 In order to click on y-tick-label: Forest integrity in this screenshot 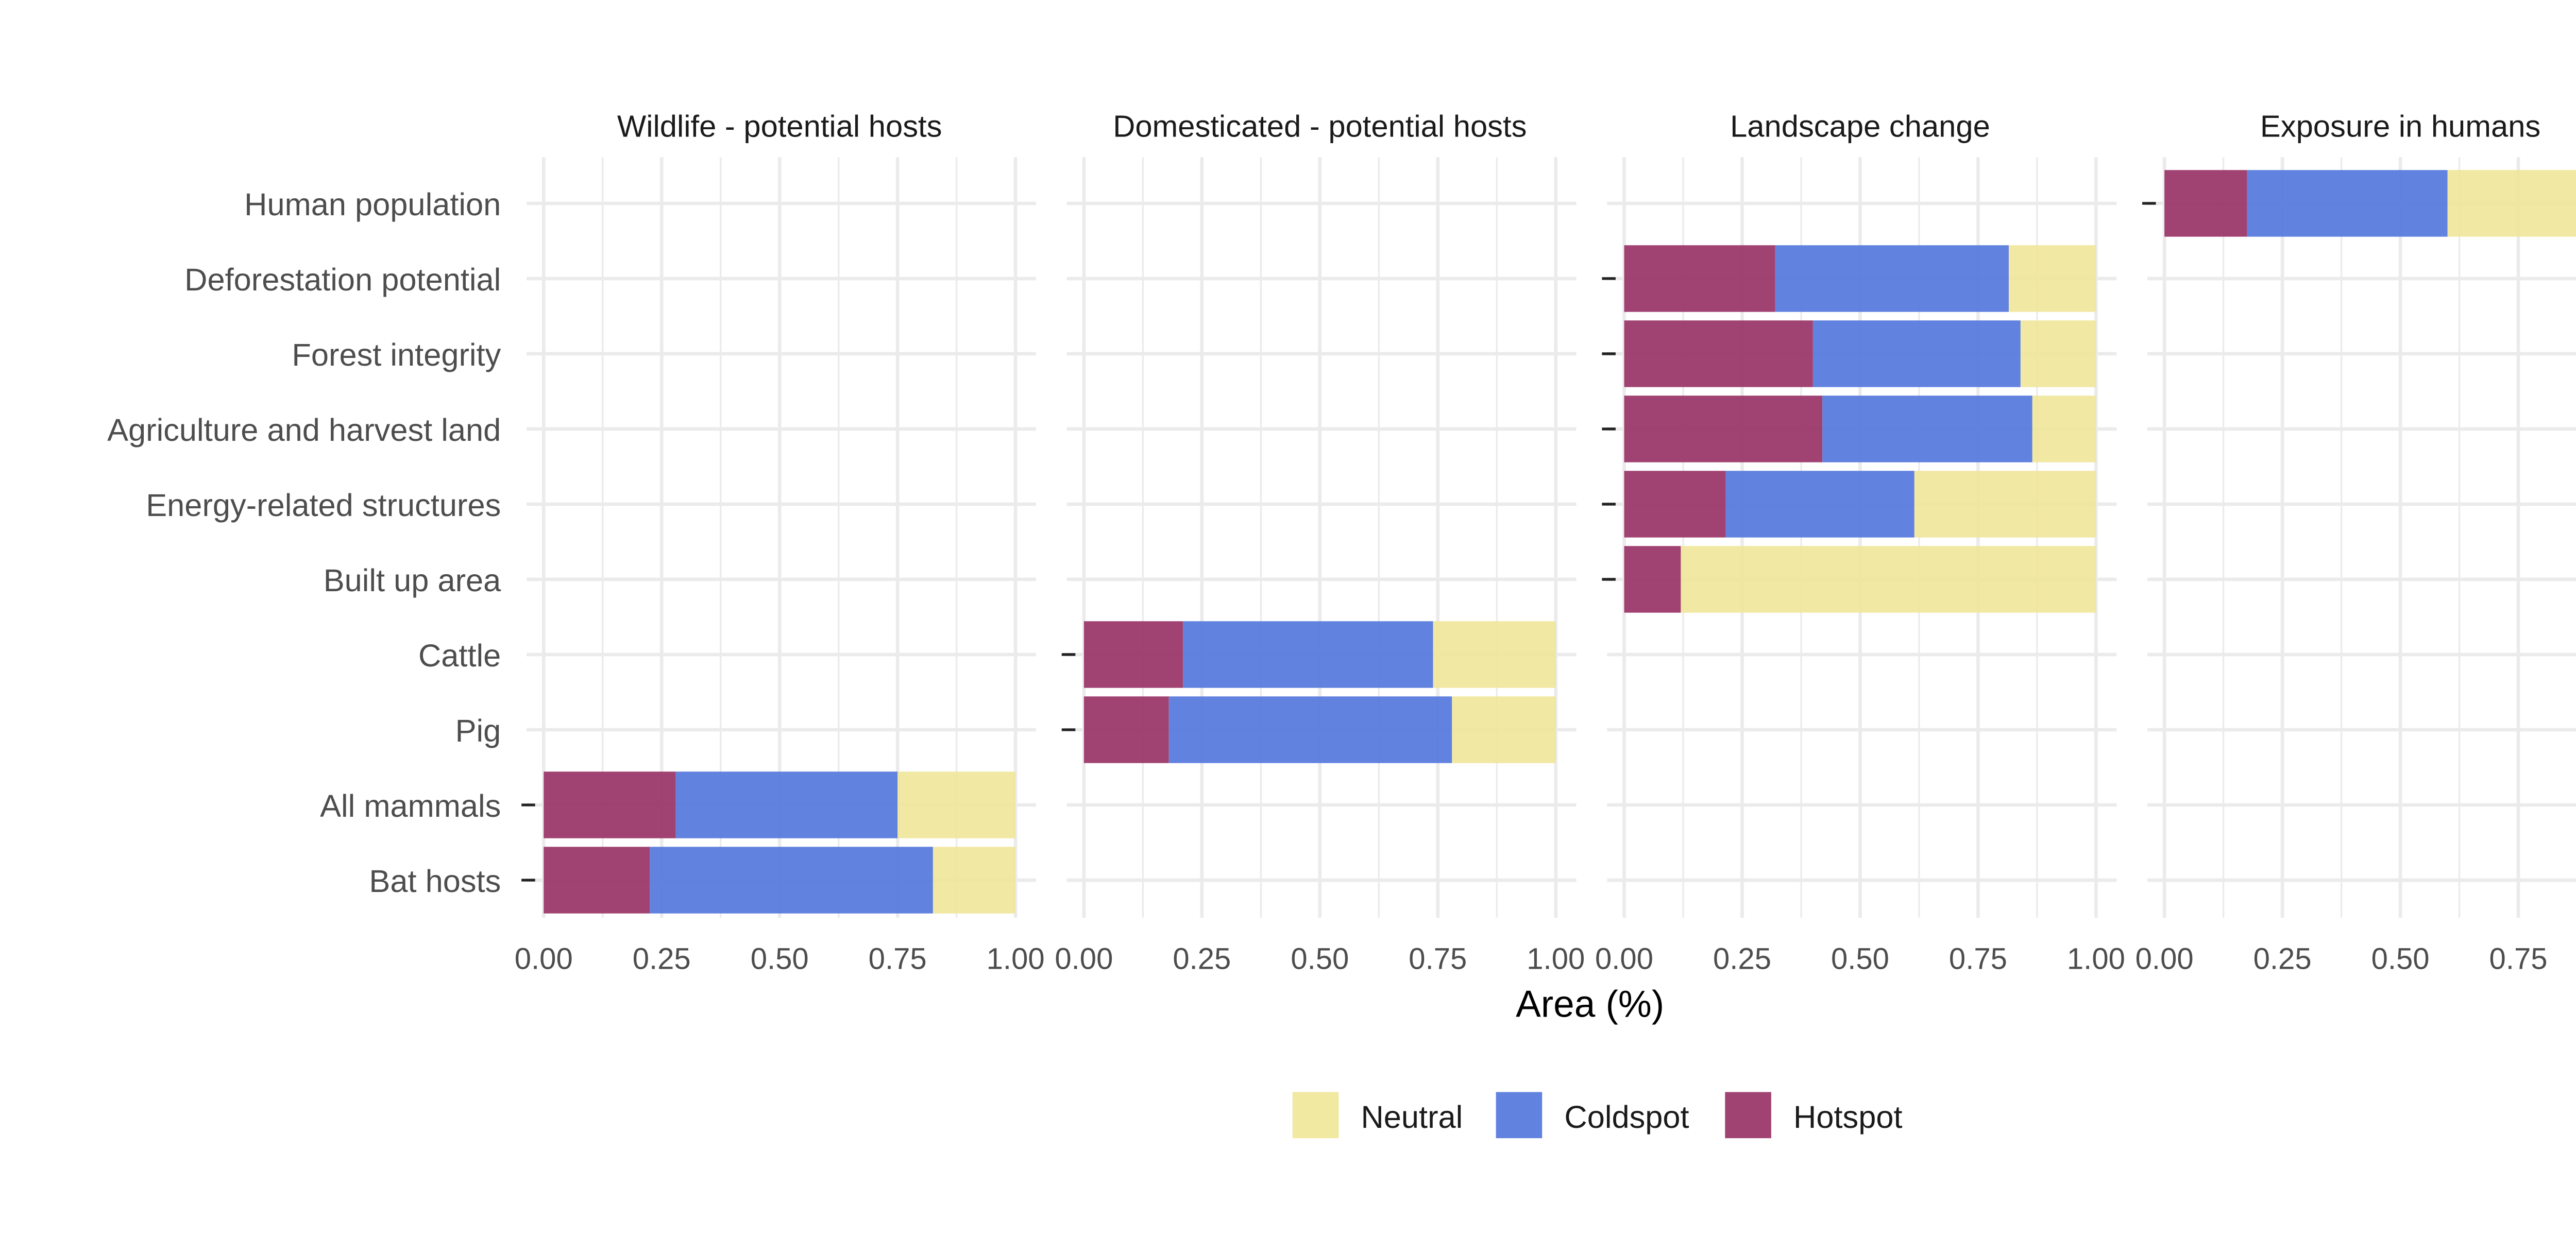, I will do `click(396, 355)`.